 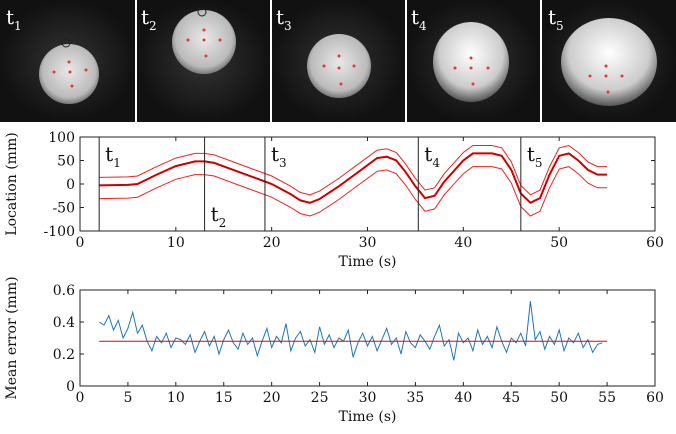 What do you see at coordinates (12, 183) in the screenshot?
I see `y-axis-label: Location (mm)` at bounding box center [12, 183].